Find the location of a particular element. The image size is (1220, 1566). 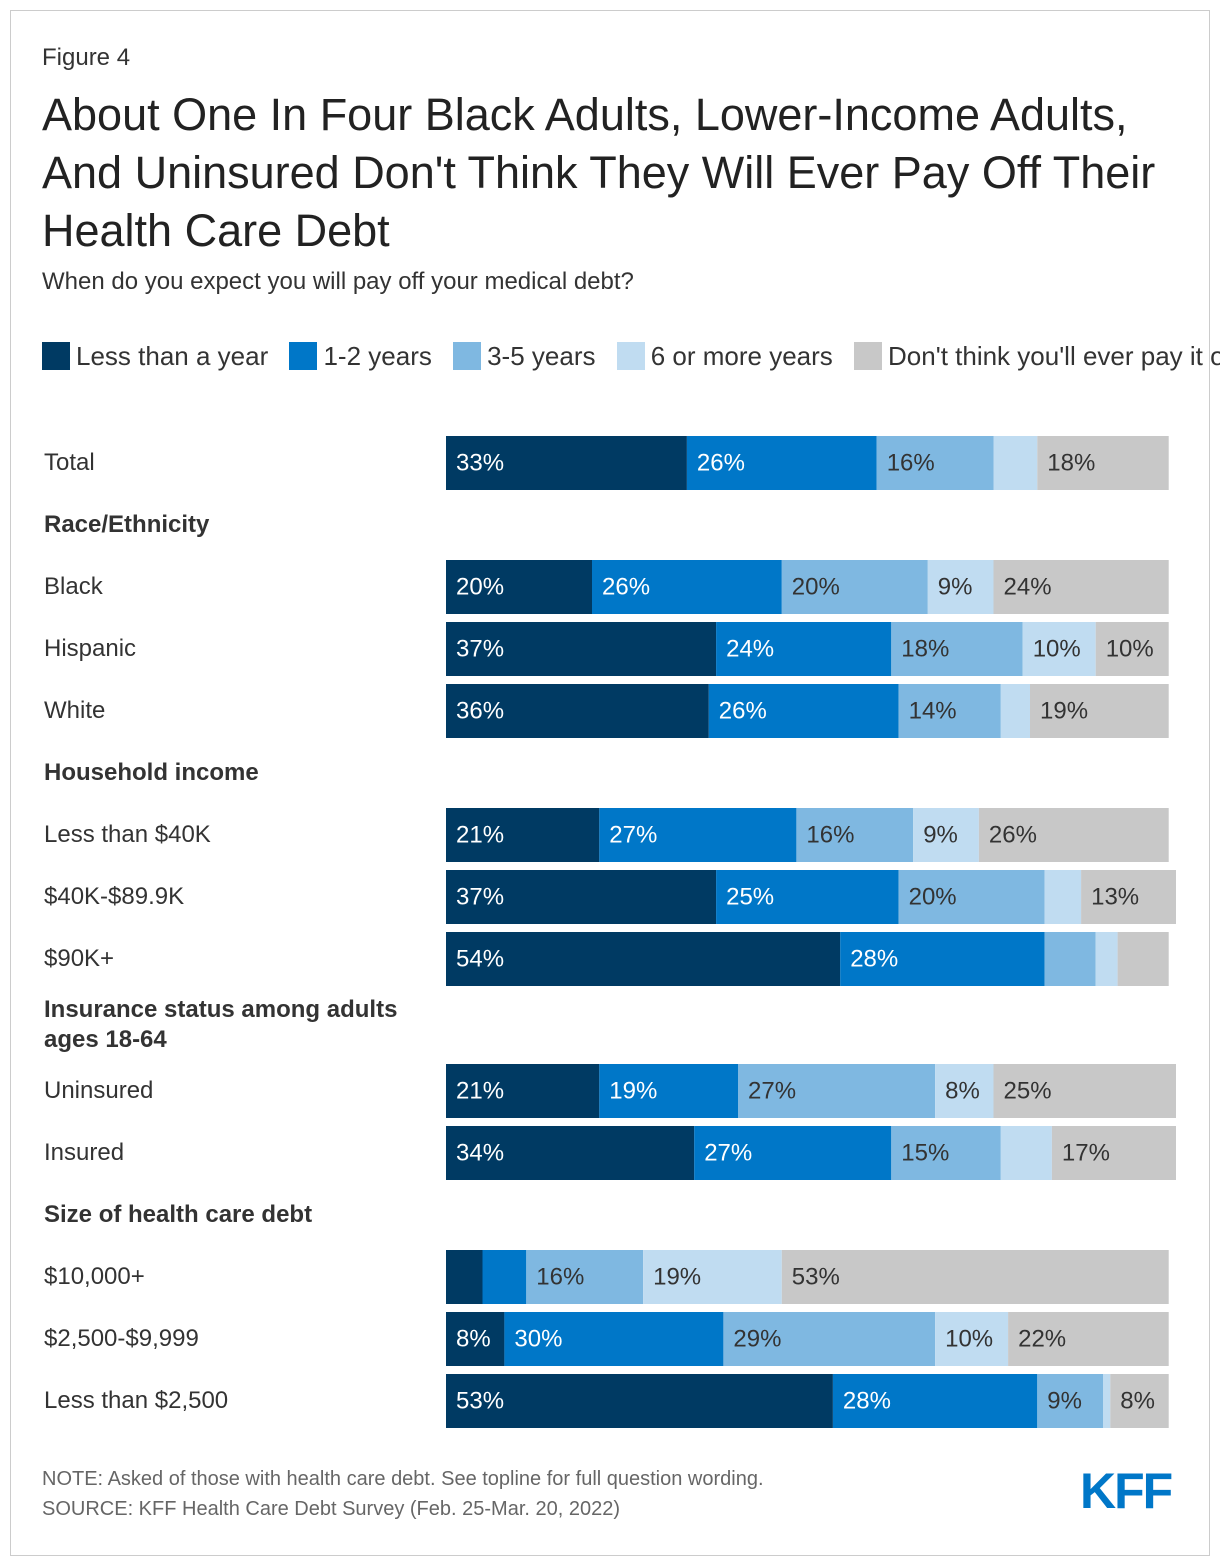

value-label: 34% is located at coordinates (480, 1152).